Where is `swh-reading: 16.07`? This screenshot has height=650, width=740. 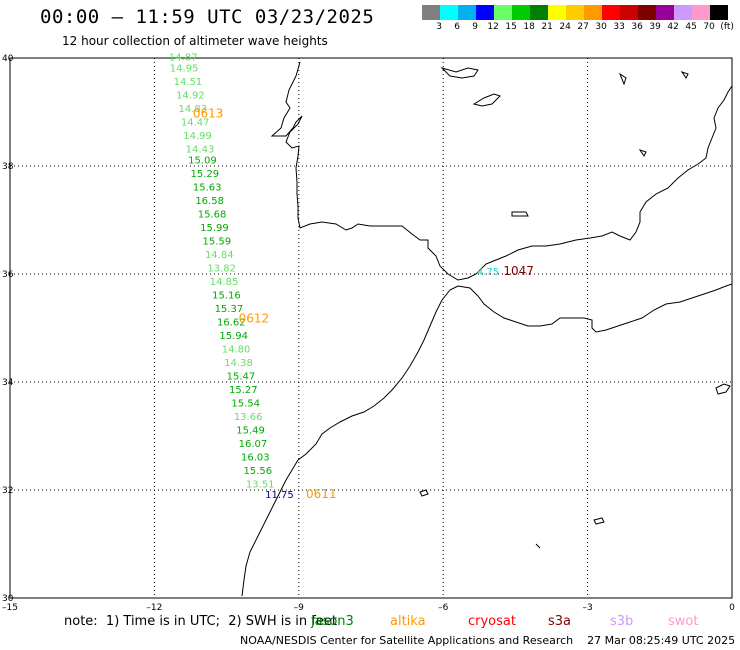 swh-reading: 16.07 is located at coordinates (253, 444).